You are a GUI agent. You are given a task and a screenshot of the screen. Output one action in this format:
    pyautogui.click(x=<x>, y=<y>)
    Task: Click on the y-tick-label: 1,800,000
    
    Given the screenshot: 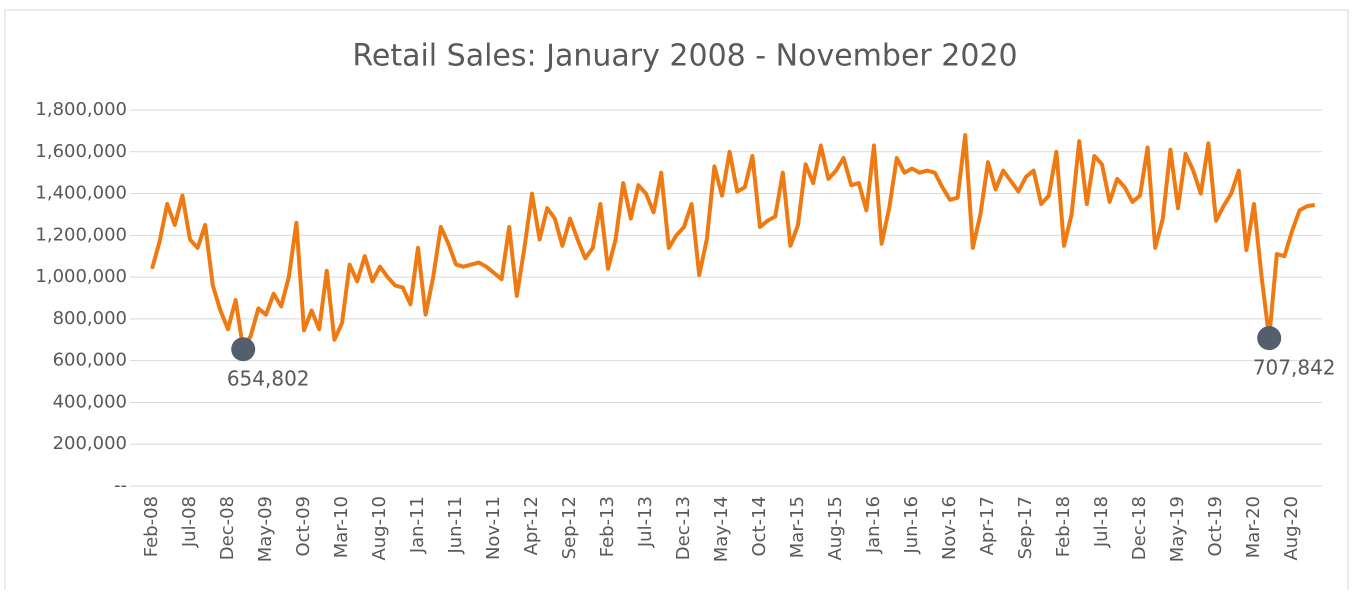 What is the action you would take?
    pyautogui.click(x=81, y=109)
    